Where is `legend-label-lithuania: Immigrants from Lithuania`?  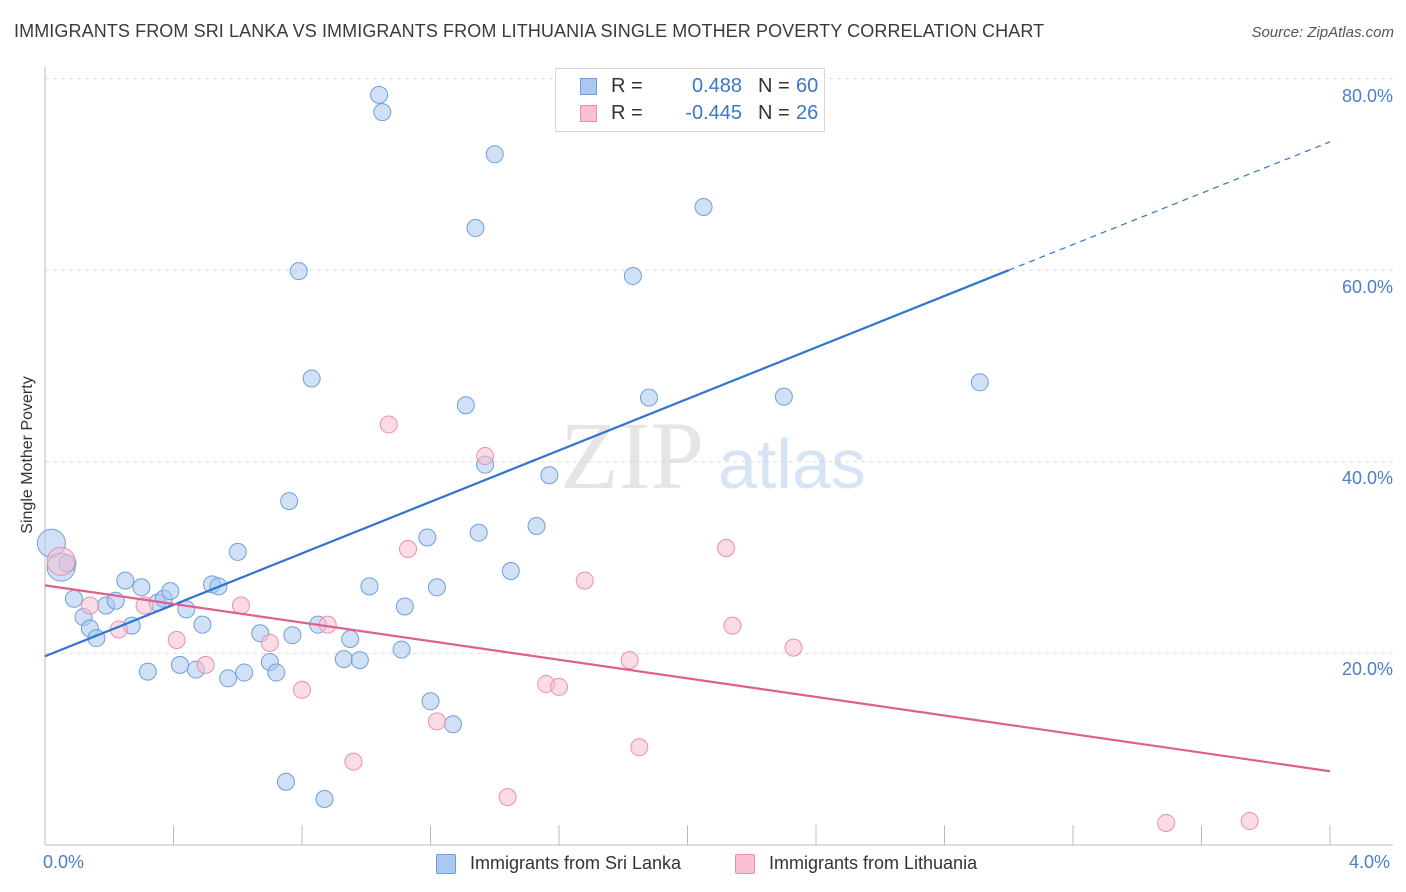 legend-label-lithuania: Immigrants from Lithuania is located at coordinates (873, 863).